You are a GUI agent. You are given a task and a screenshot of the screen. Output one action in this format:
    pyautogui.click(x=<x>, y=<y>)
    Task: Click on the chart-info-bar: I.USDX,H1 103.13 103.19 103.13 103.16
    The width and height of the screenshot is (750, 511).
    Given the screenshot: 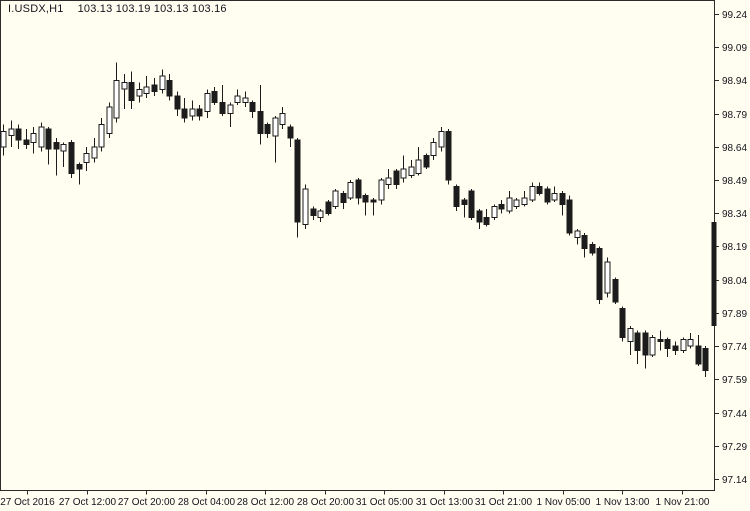 What is the action you would take?
    pyautogui.click(x=117, y=9)
    